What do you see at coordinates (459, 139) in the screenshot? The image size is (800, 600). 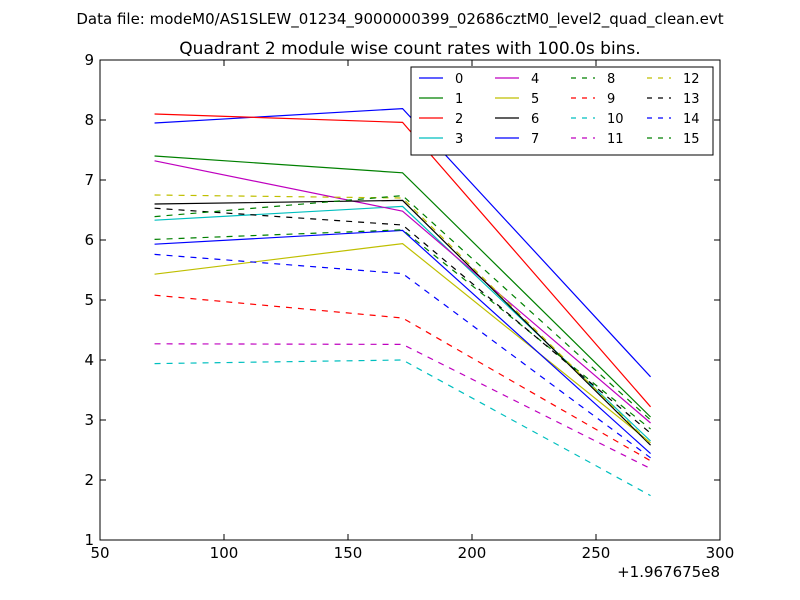 I see `legend-label-3: 3` at bounding box center [459, 139].